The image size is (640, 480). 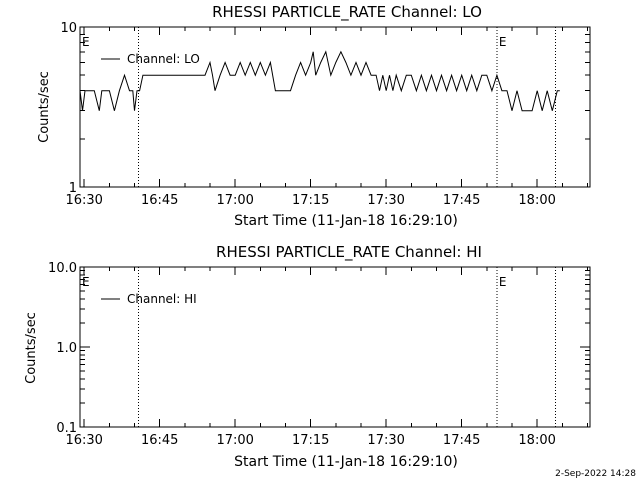 I want to click on hi-y-axis-label: Counts/sec, so click(x=31, y=348).